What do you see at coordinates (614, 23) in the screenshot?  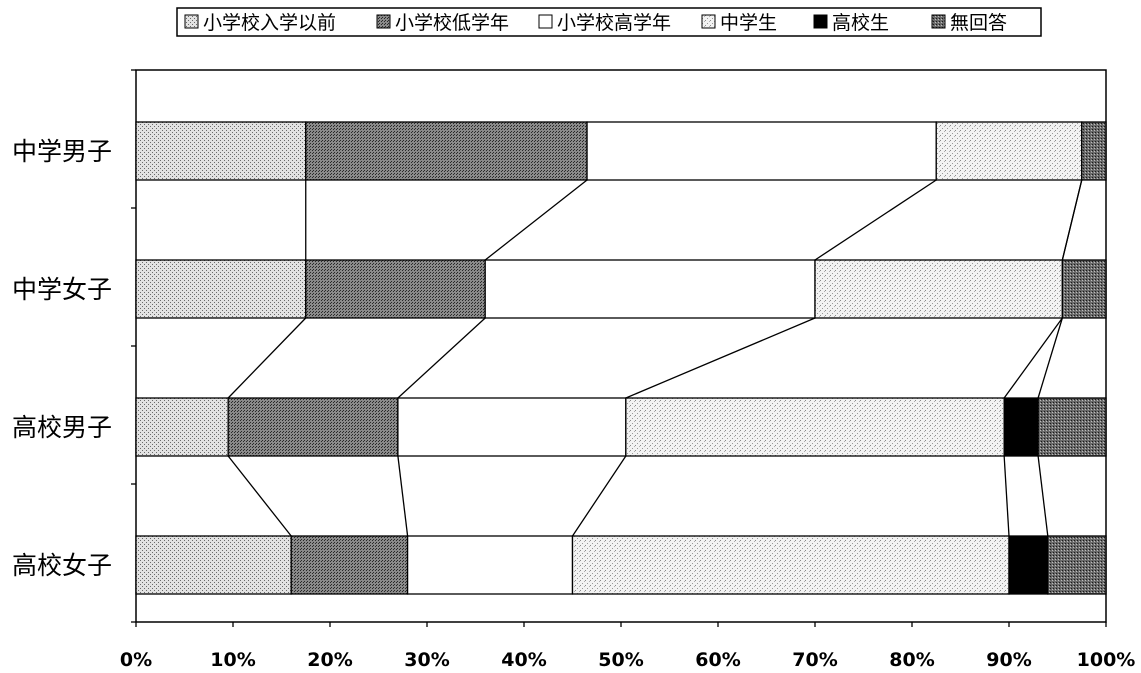 I see `legend-label: 小学校高学年` at bounding box center [614, 23].